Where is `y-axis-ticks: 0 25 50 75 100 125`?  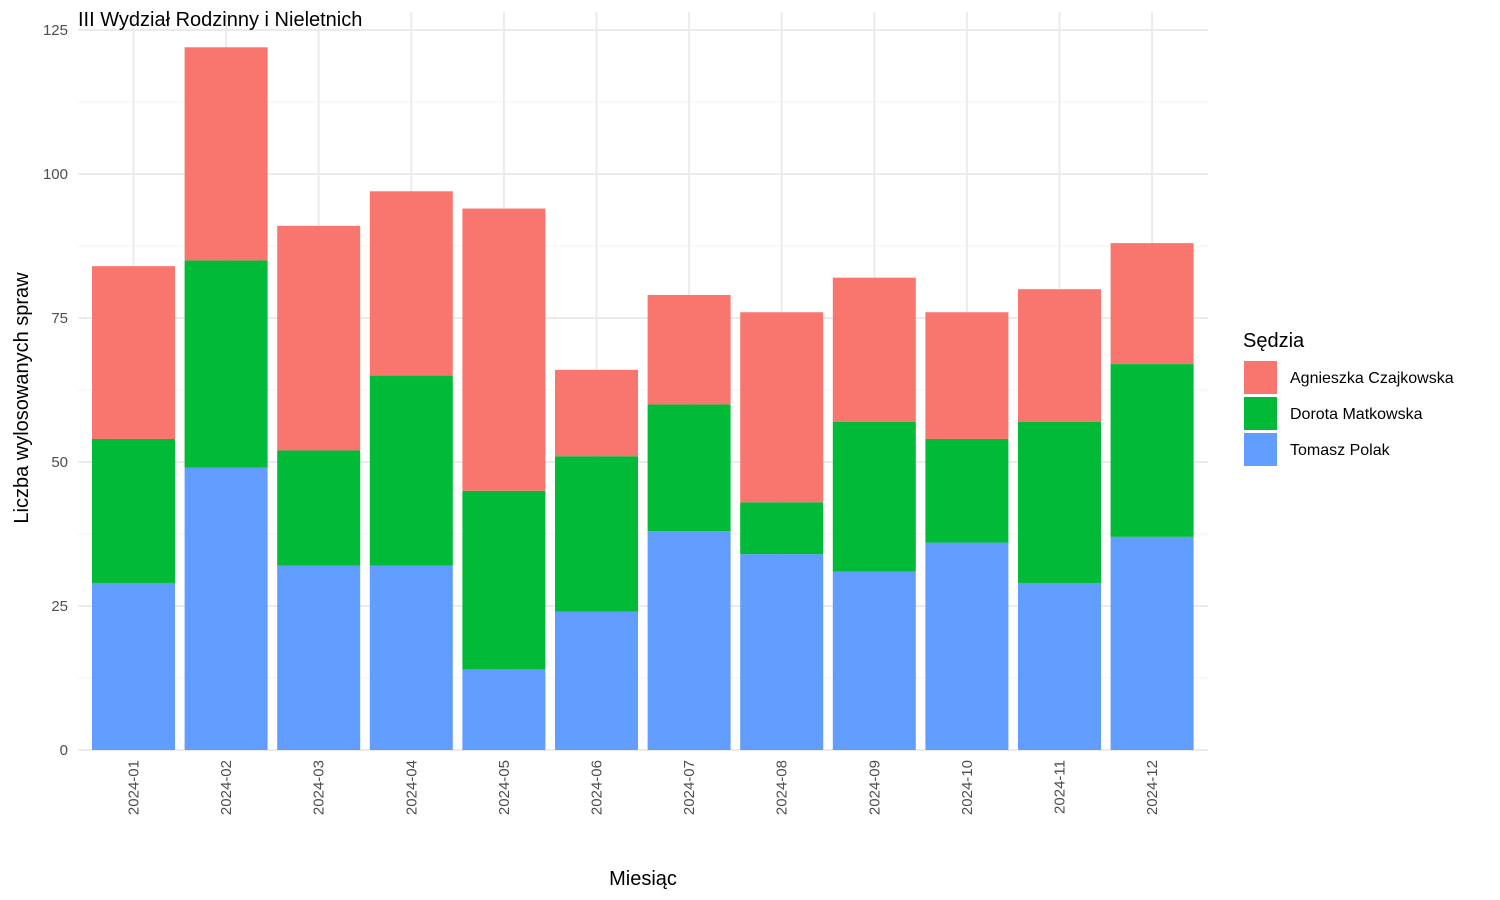
y-axis-ticks: 0 25 50 75 100 125 is located at coordinates (55, 390).